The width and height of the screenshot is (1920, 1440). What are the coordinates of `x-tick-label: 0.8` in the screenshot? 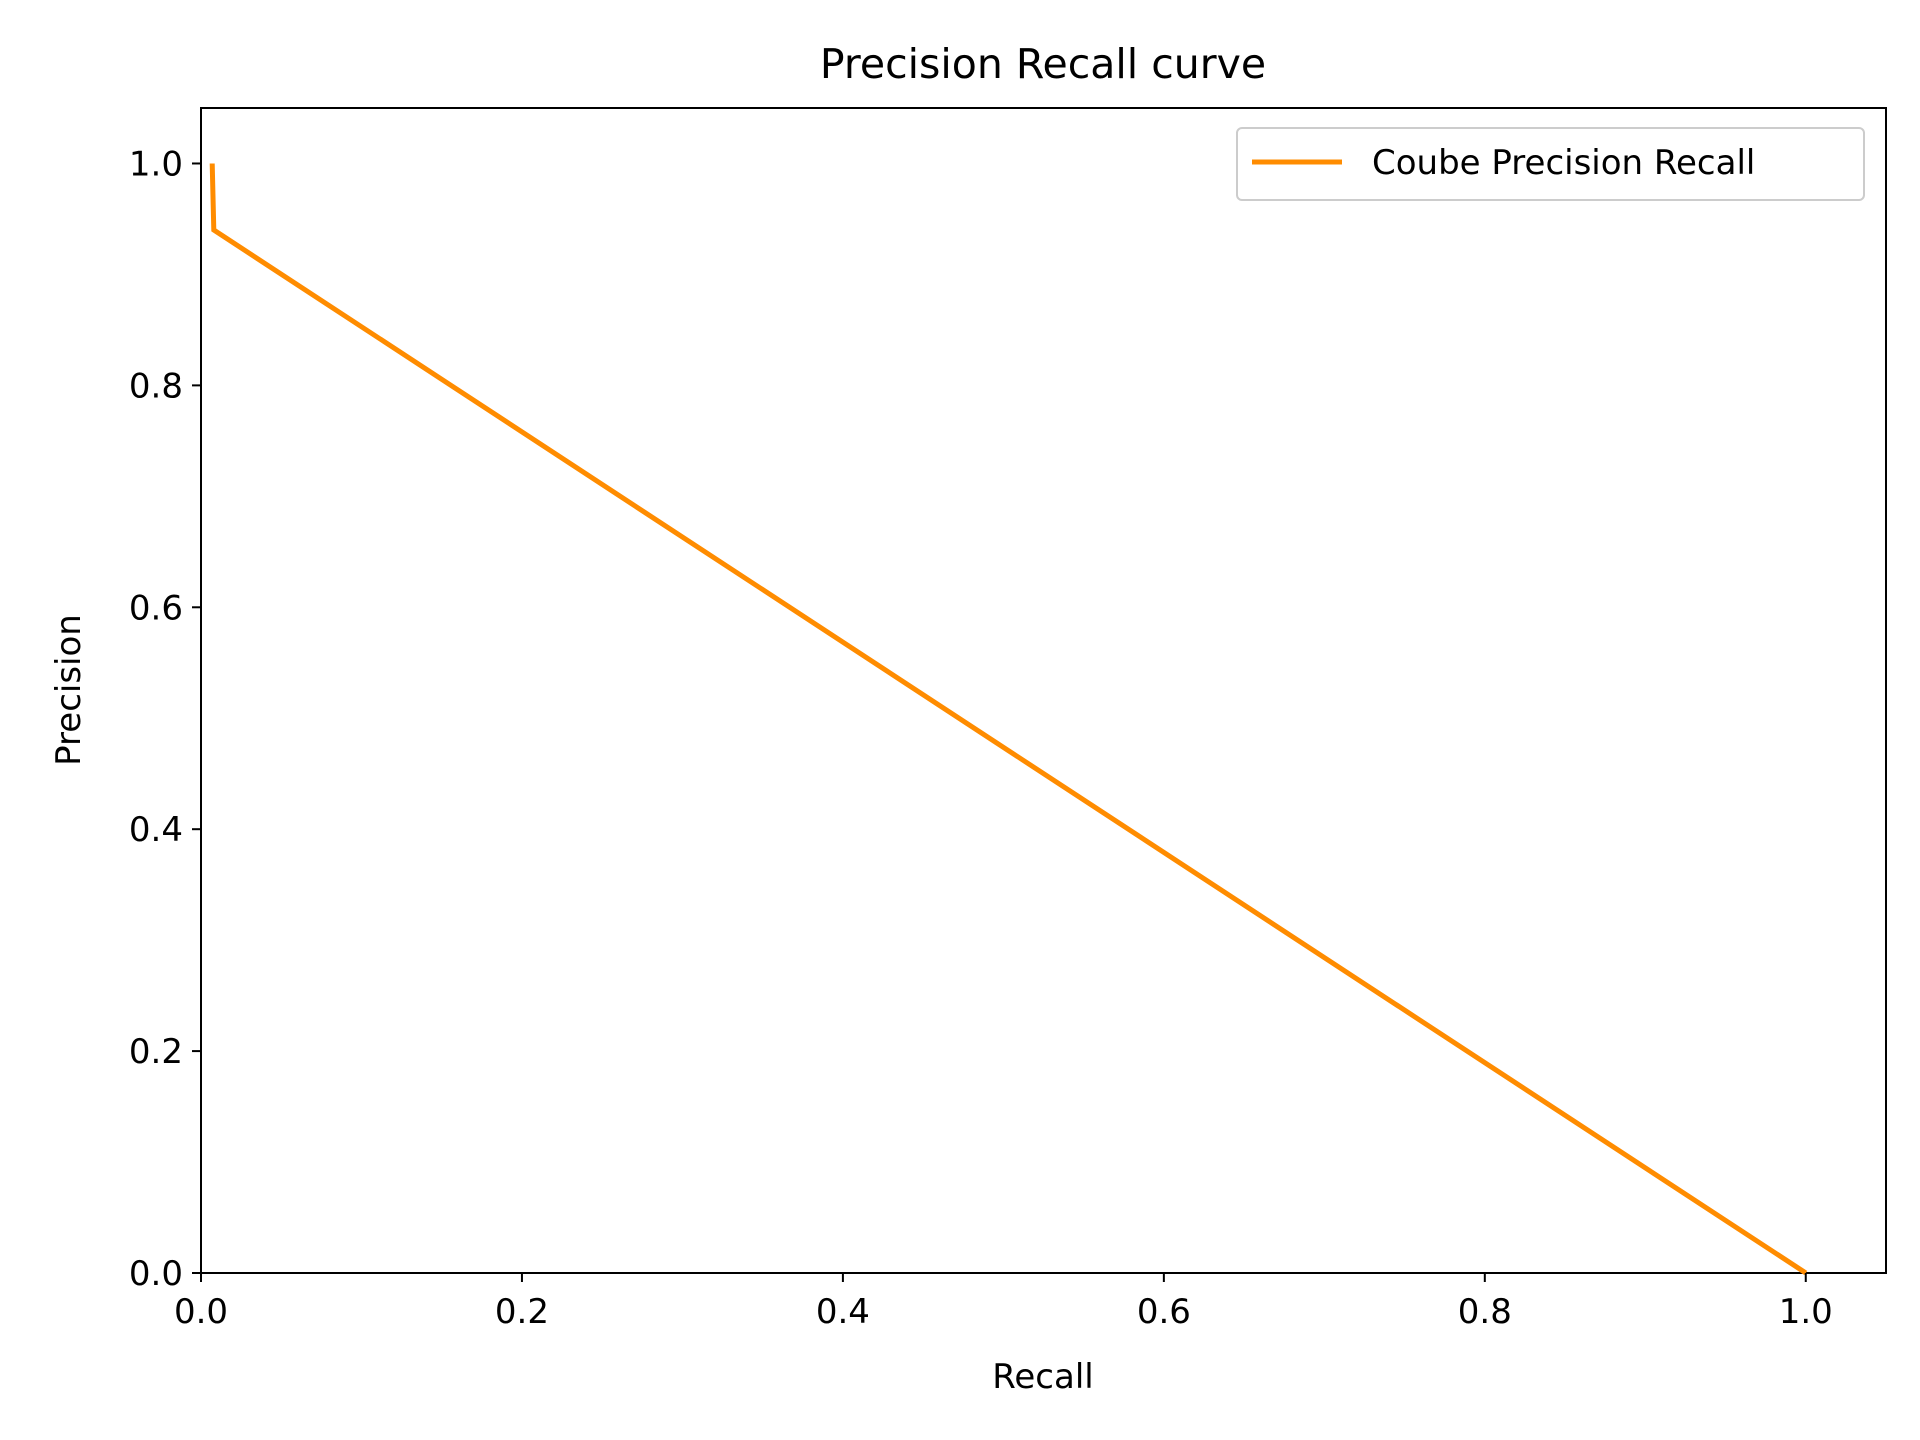 It's located at (1485, 1312).